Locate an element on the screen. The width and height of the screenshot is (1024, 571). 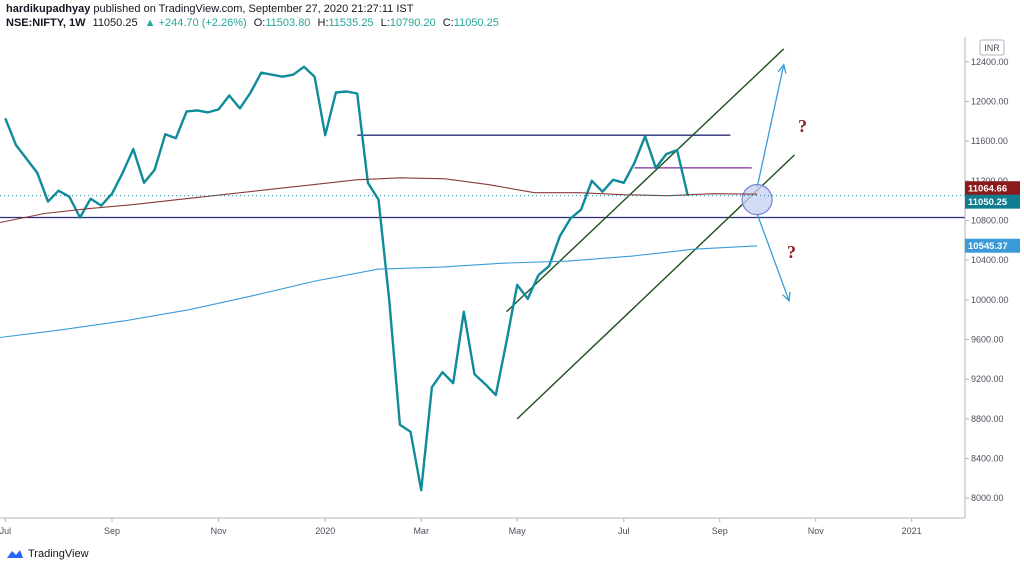
tradingview-logo-icon is located at coordinates (15, 554).